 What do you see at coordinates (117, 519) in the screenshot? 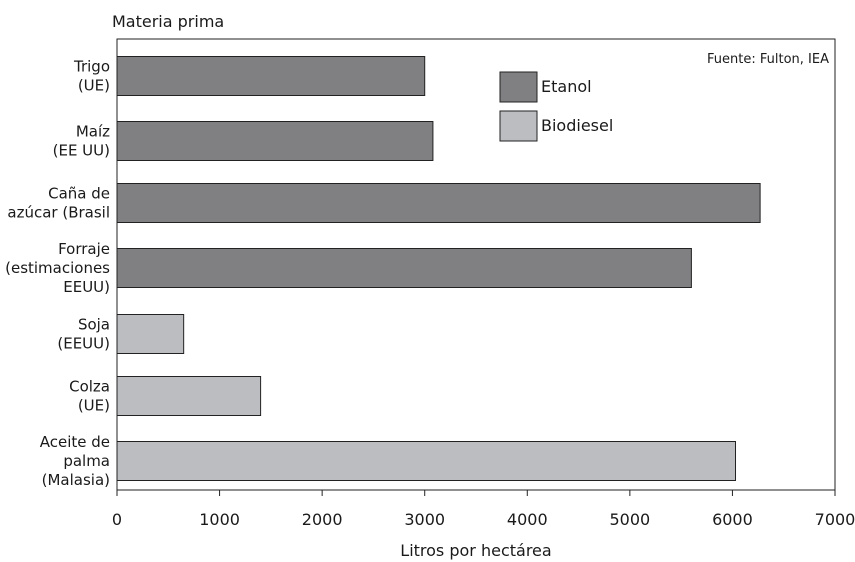
I see `x-tick-label: 0` at bounding box center [117, 519].